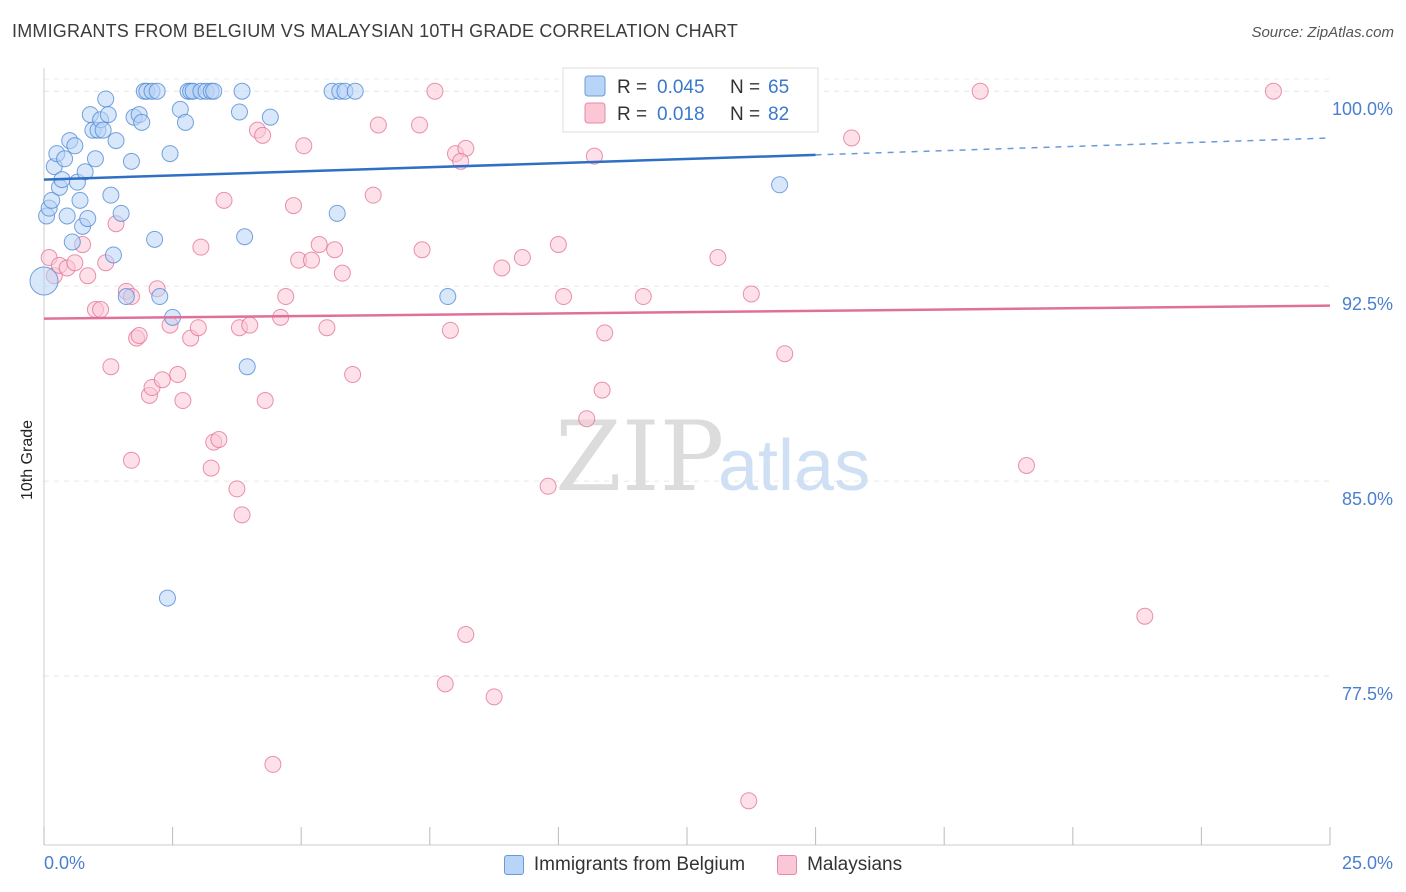 This screenshot has height=892, width=1406. I want to click on legend-item-malaysians: Malaysians, so click(839, 865).